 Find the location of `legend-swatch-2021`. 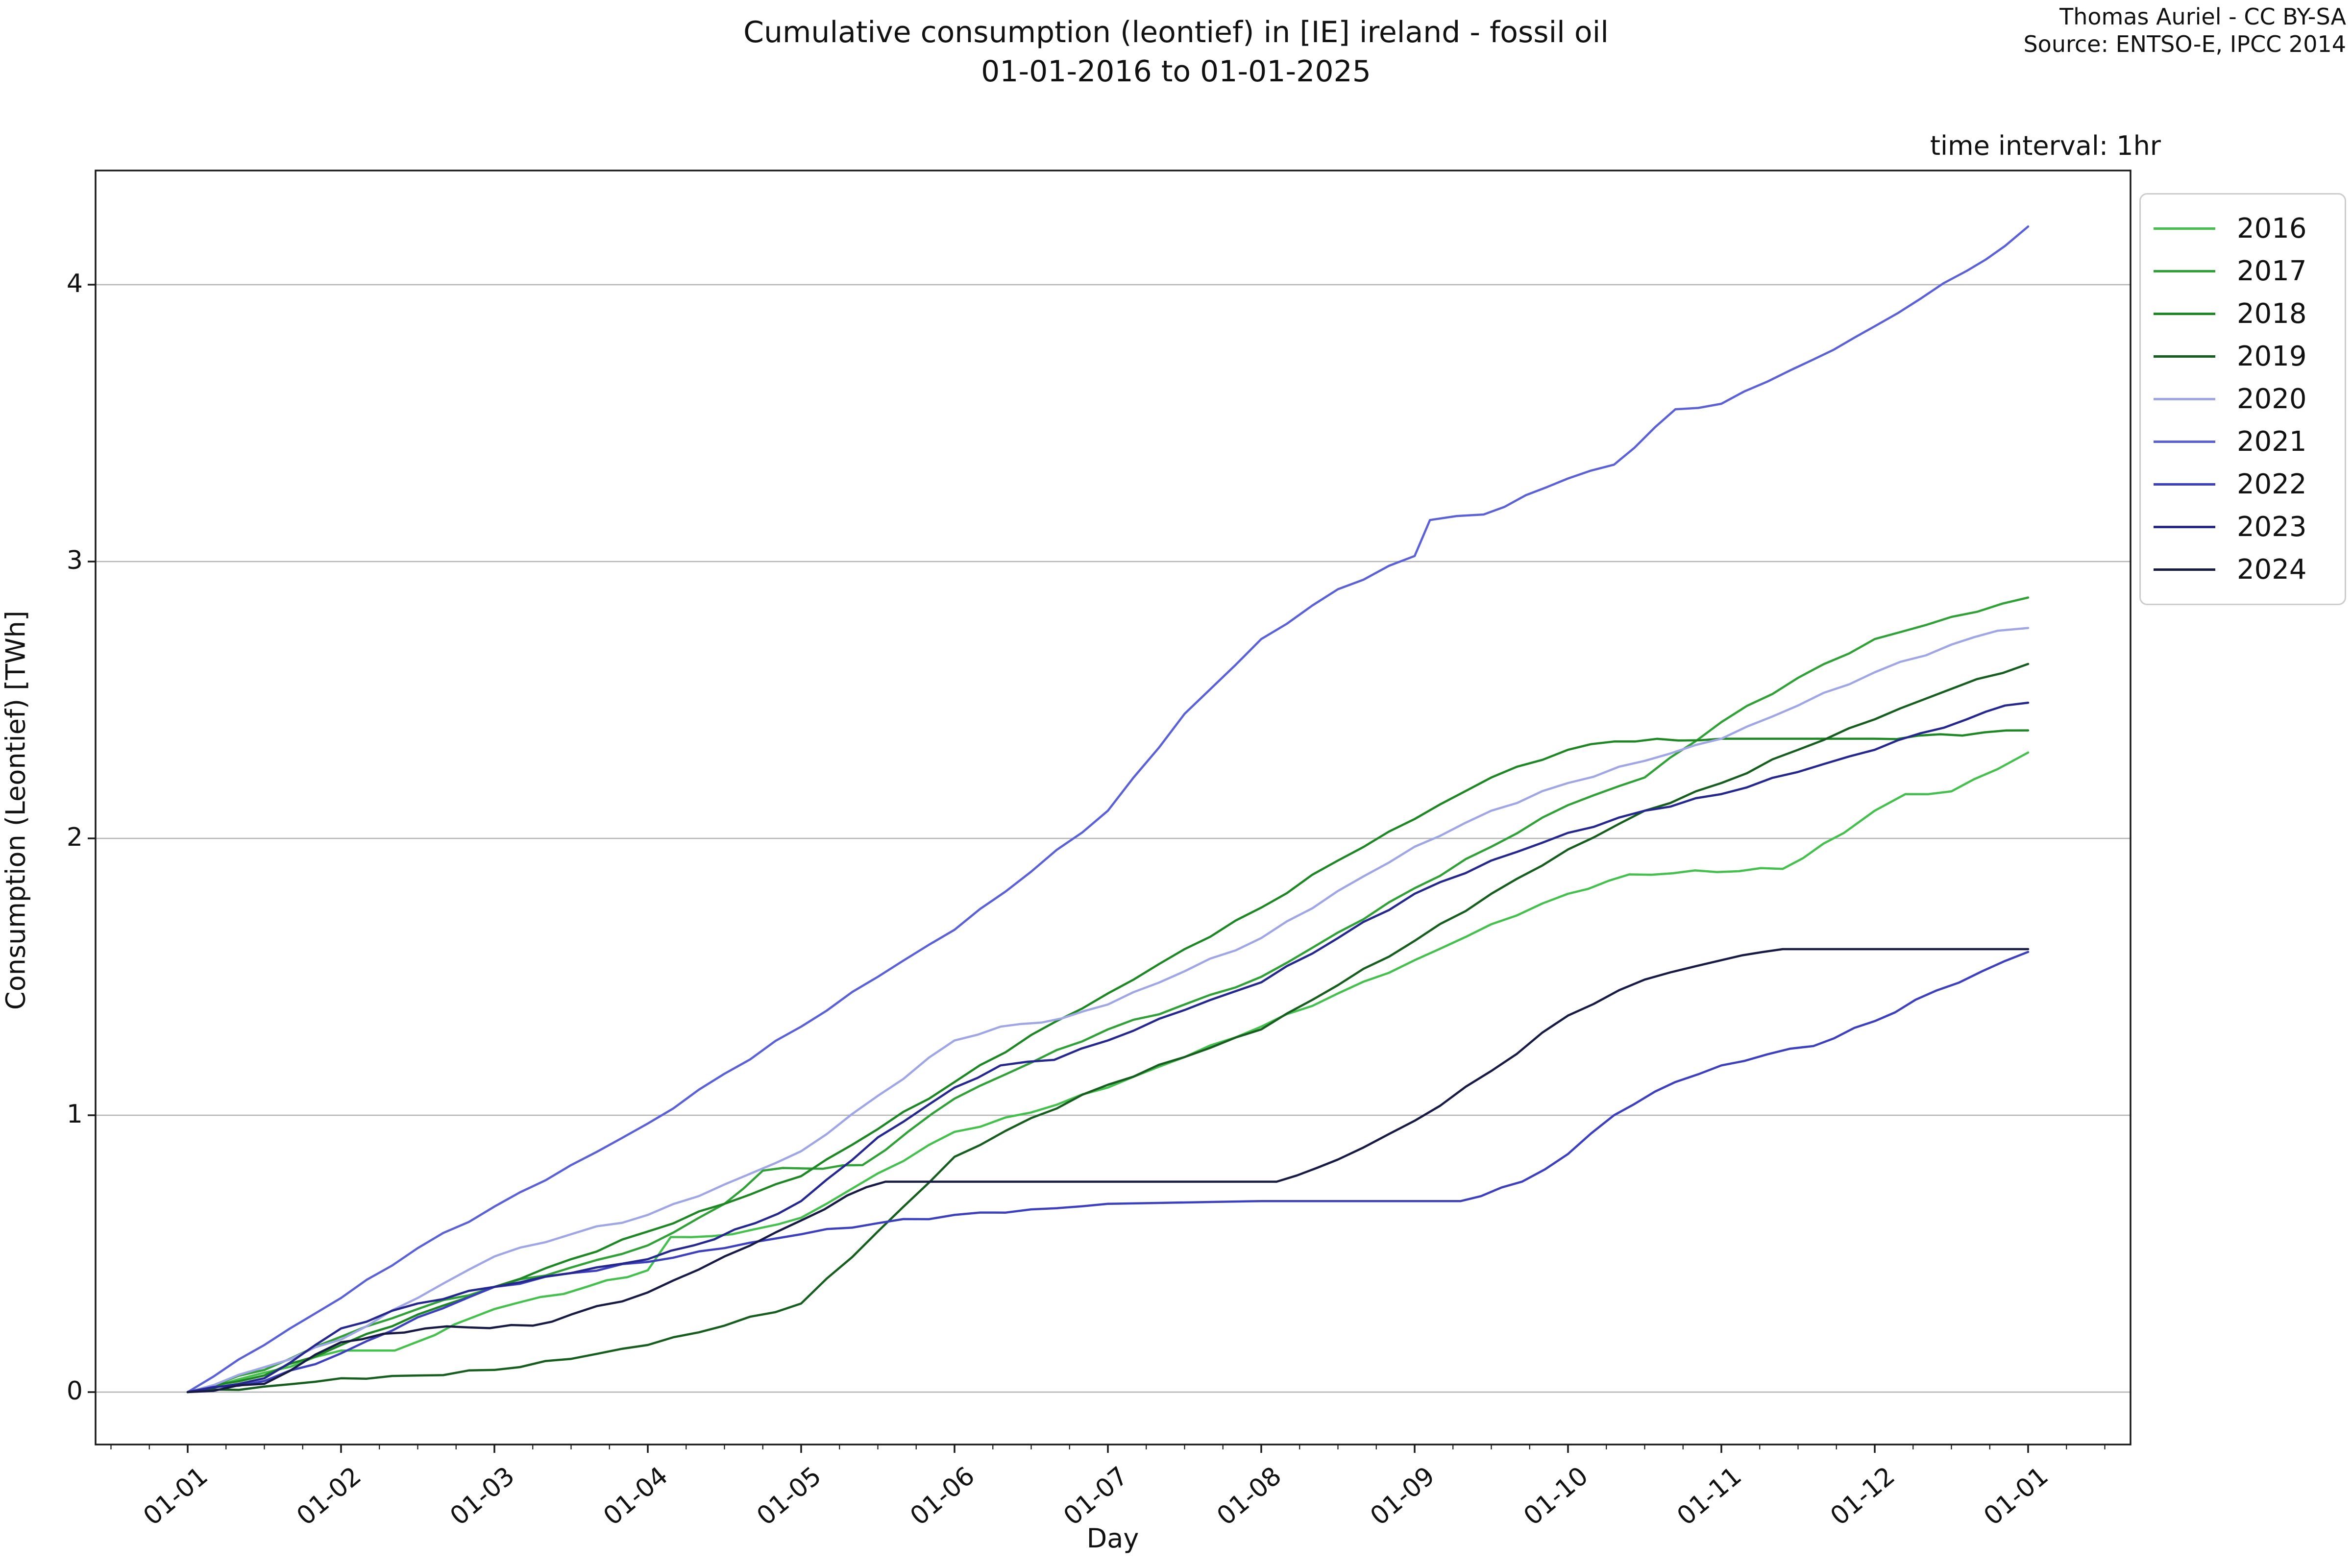

legend-swatch-2021 is located at coordinates (2184, 442).